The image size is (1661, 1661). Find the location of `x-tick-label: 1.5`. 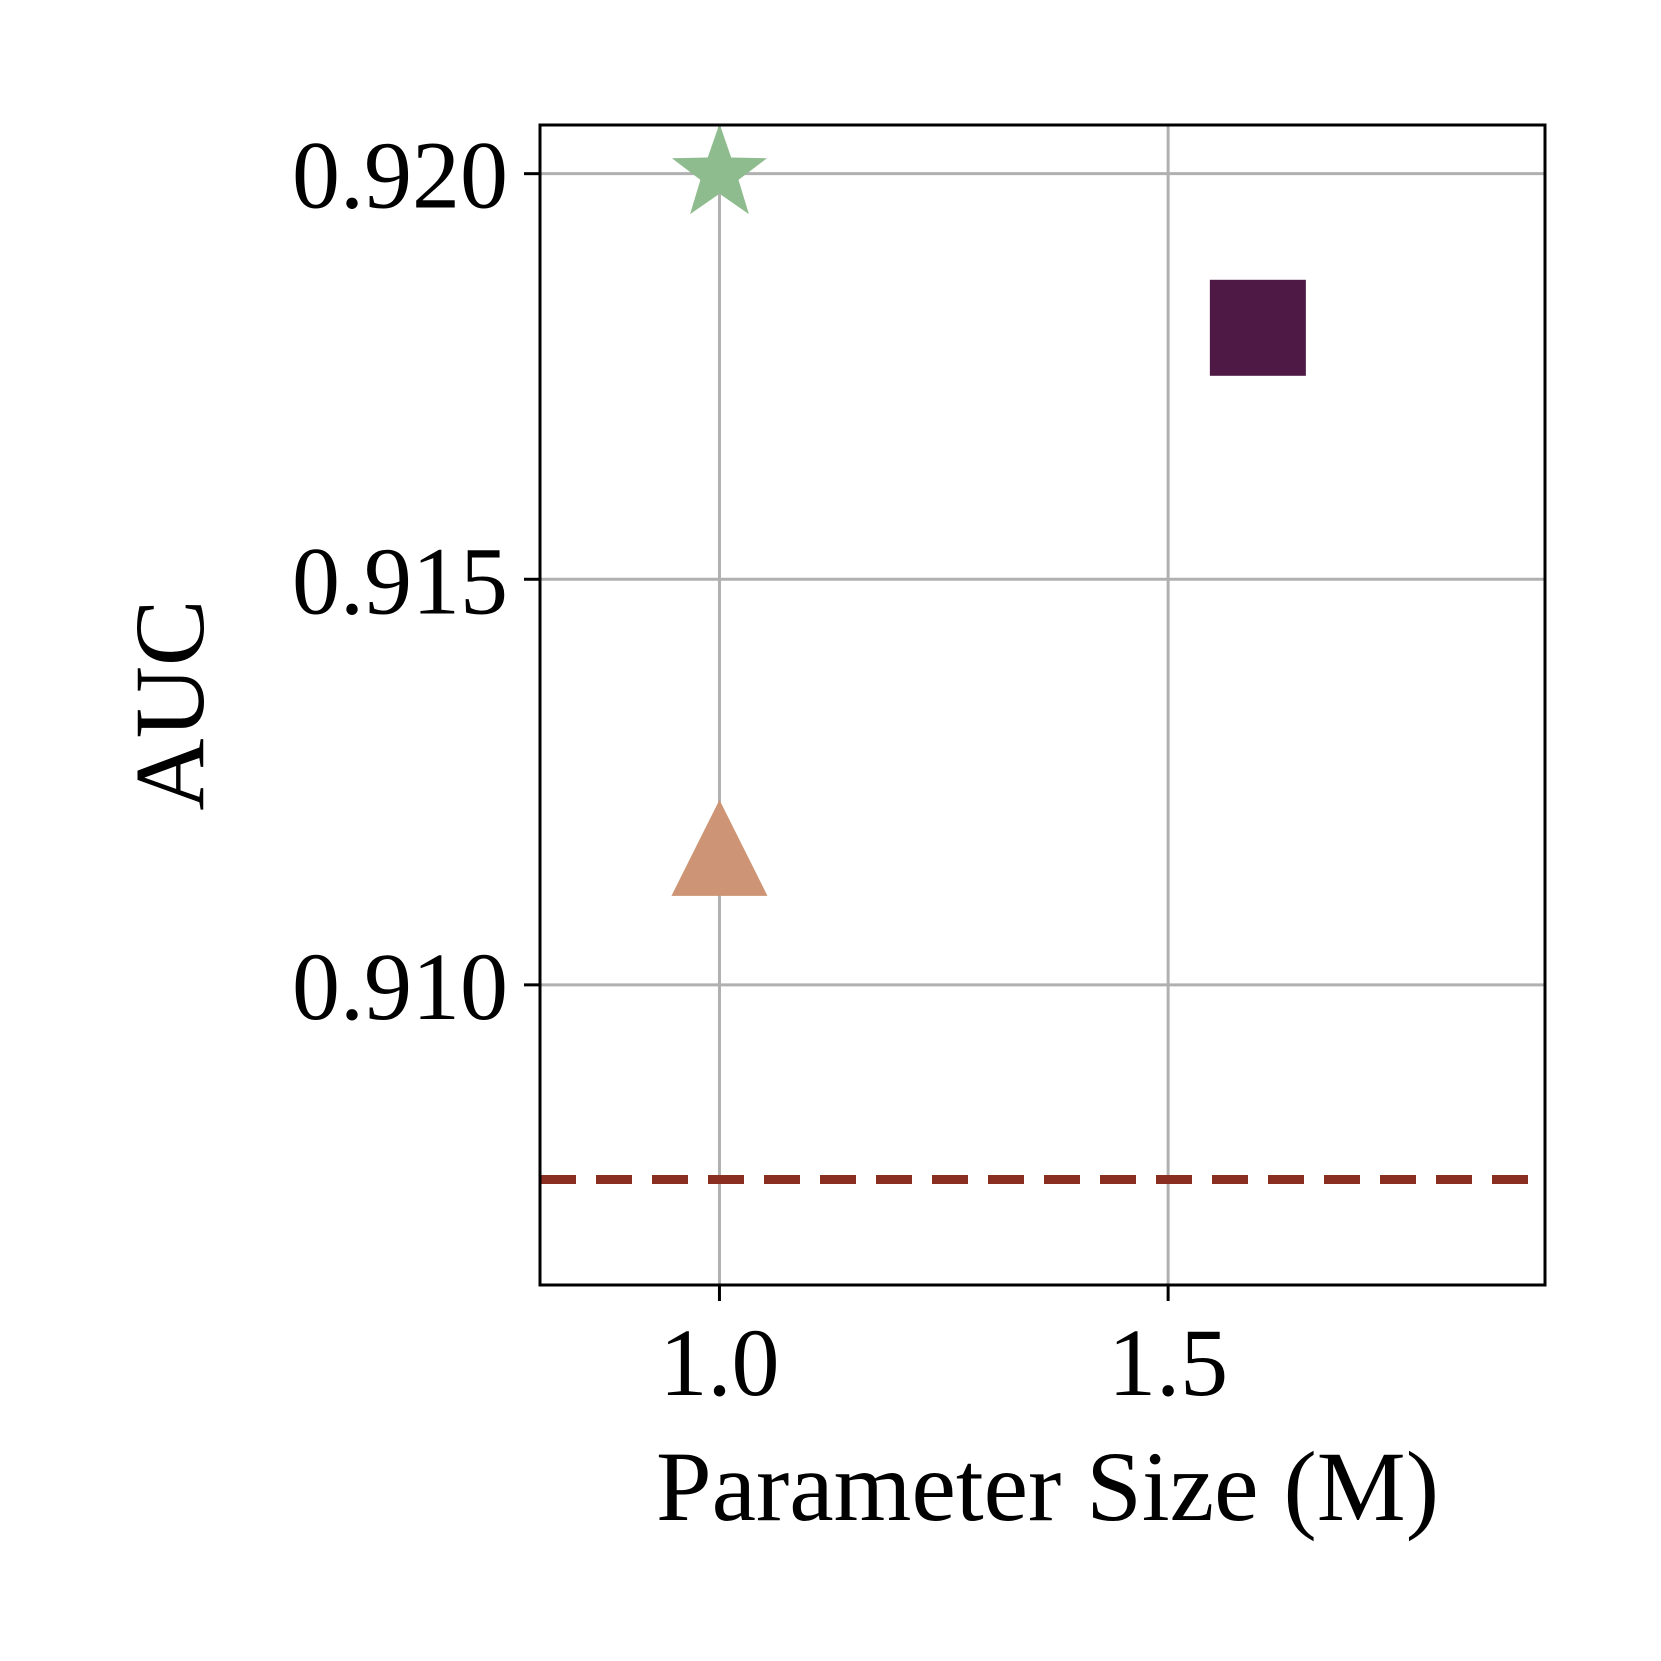

x-tick-label: 1.5 is located at coordinates (1168, 1362).